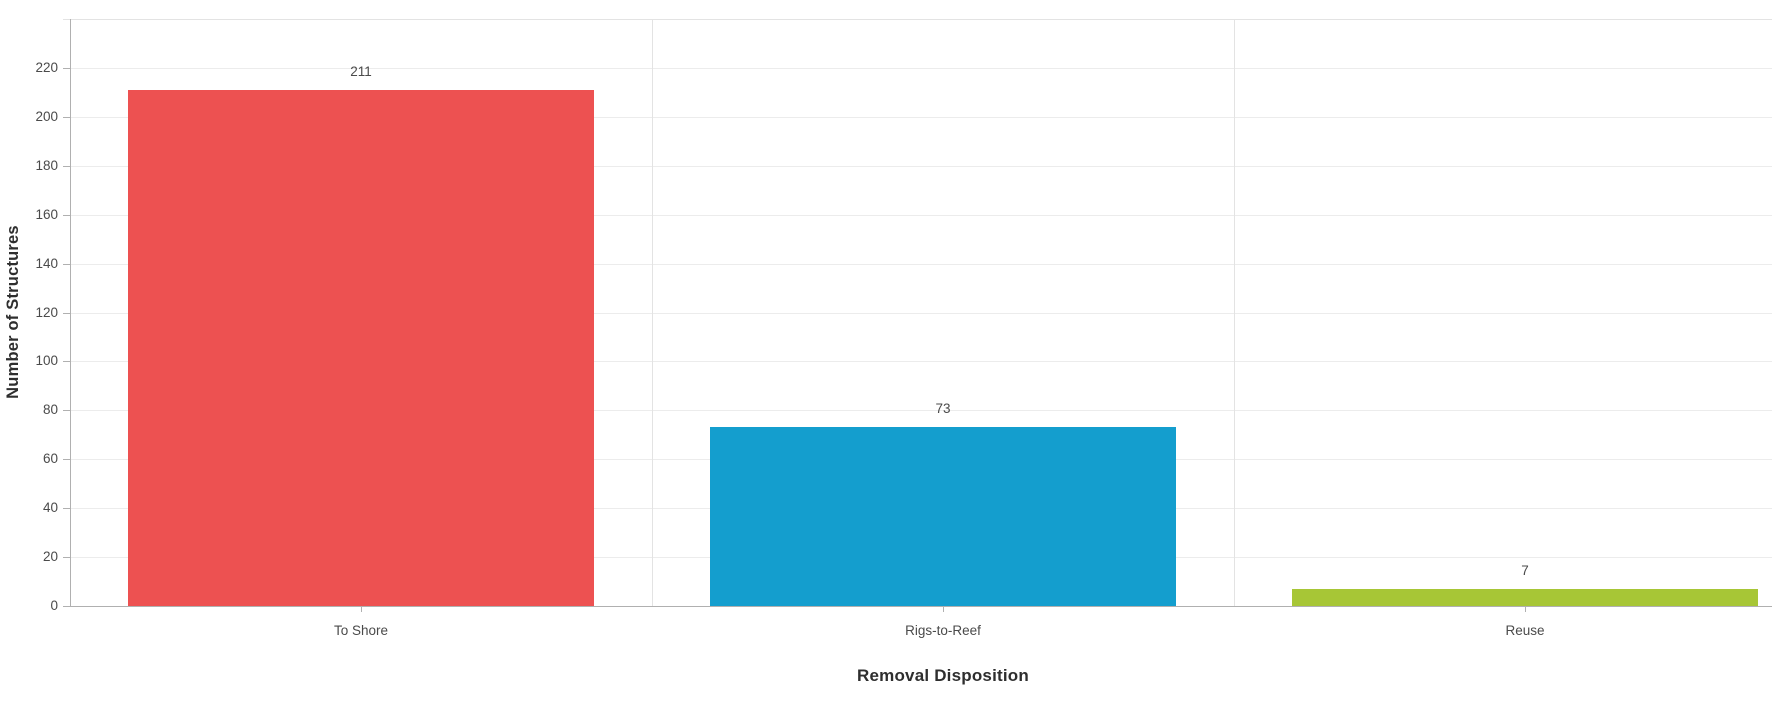  What do you see at coordinates (1525, 597) in the screenshot?
I see `bar-reuse` at bounding box center [1525, 597].